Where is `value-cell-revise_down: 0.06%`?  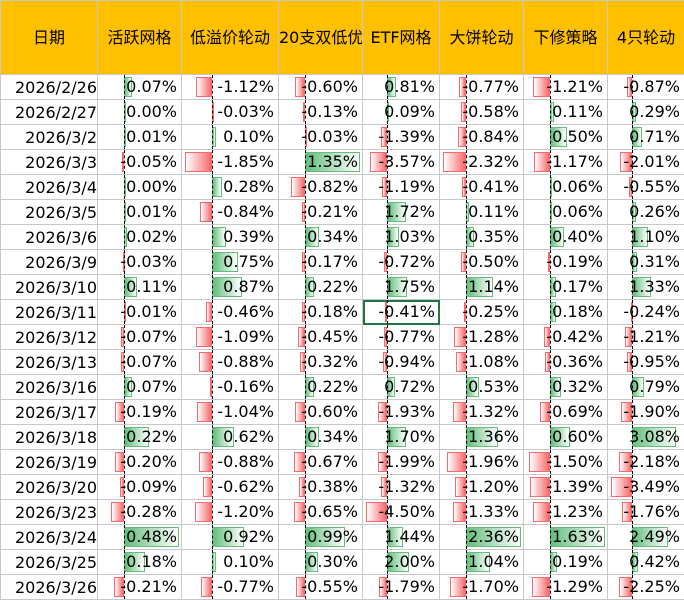
value-cell-revise_down: 0.06% is located at coordinates (566, 212).